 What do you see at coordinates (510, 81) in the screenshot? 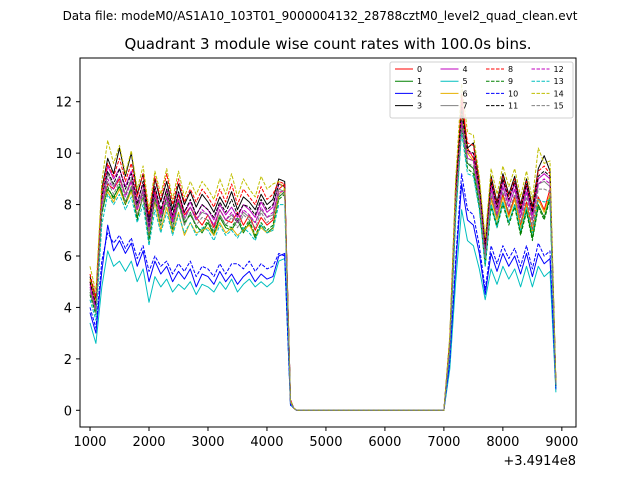
I see `legend-label: 9` at bounding box center [510, 81].